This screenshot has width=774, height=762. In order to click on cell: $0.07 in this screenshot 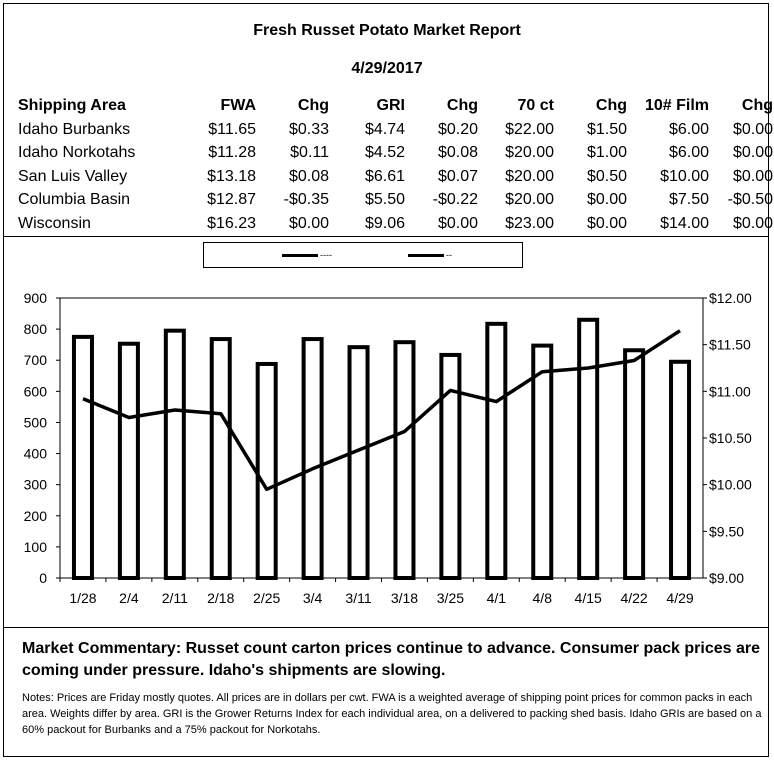, I will do `click(457, 176)`.